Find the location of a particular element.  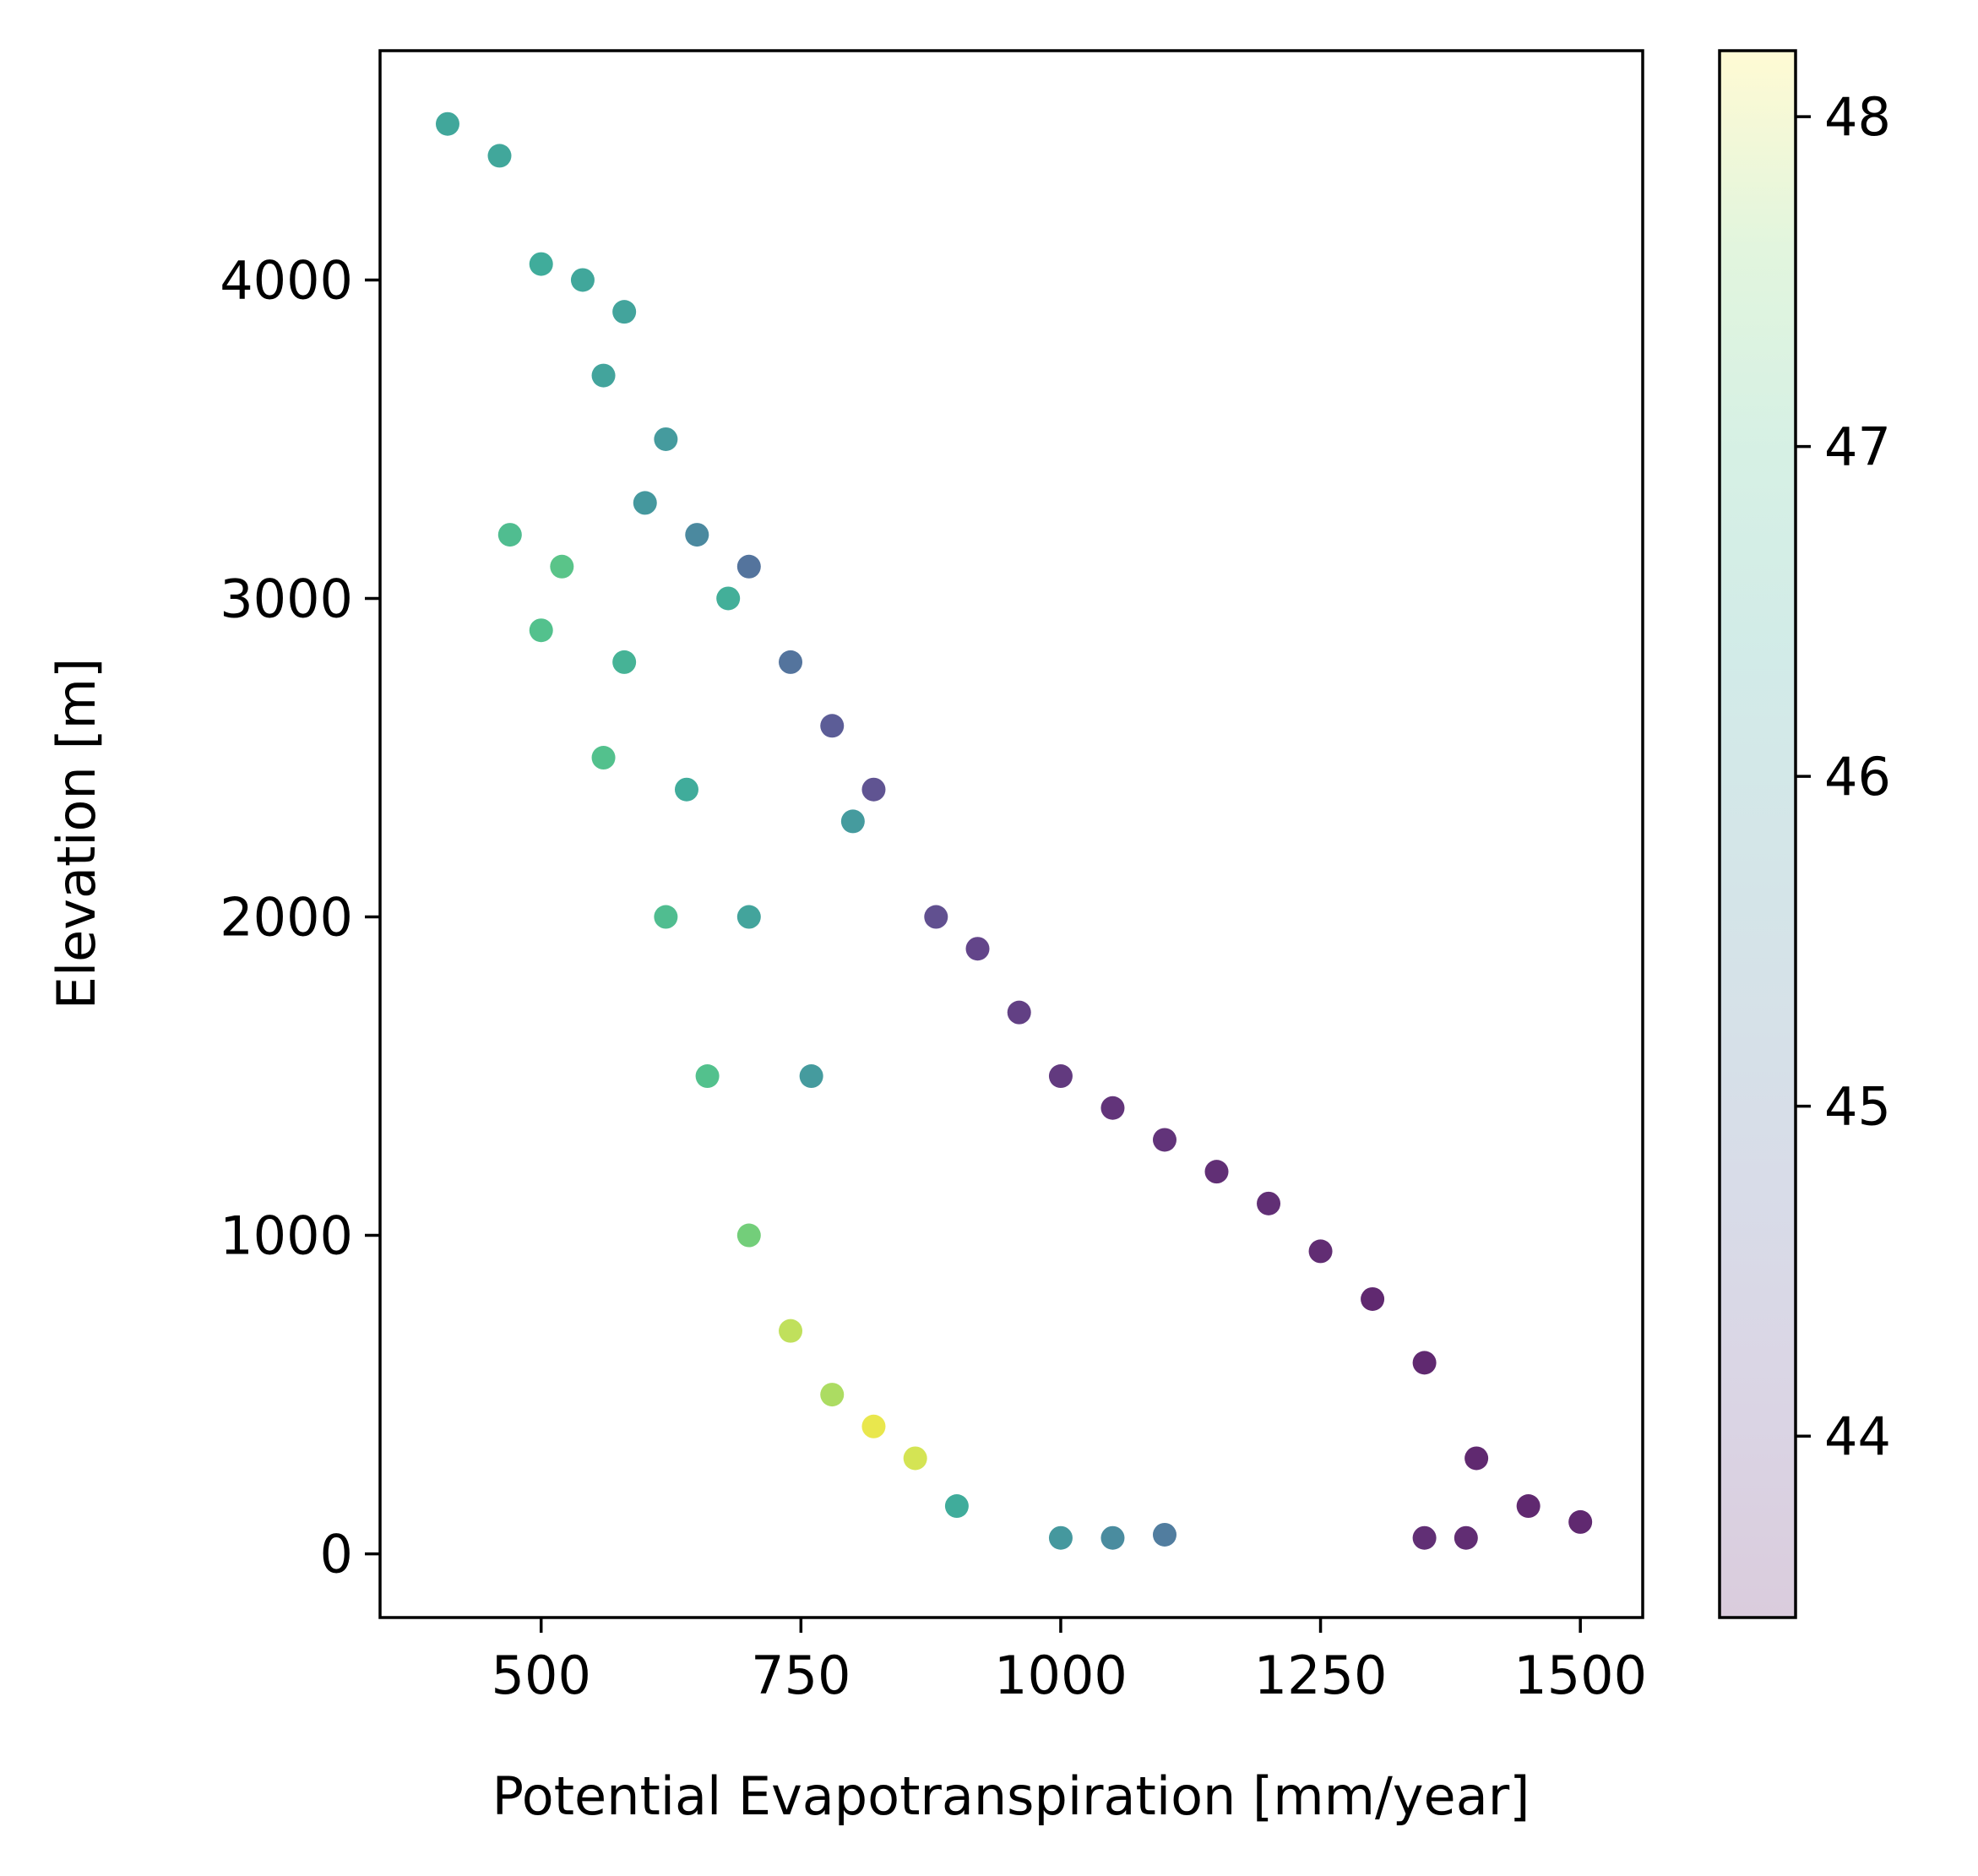

y-tick-label: 1000 is located at coordinates (286, 1236).